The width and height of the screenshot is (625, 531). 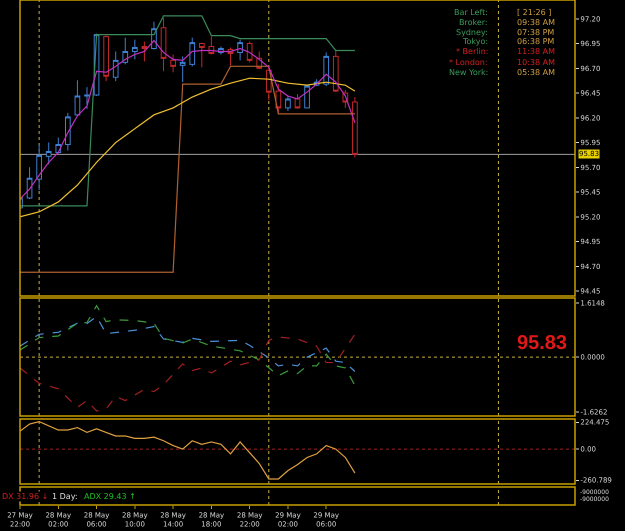 I want to click on annotation: 06:38 PM, so click(x=535, y=41).